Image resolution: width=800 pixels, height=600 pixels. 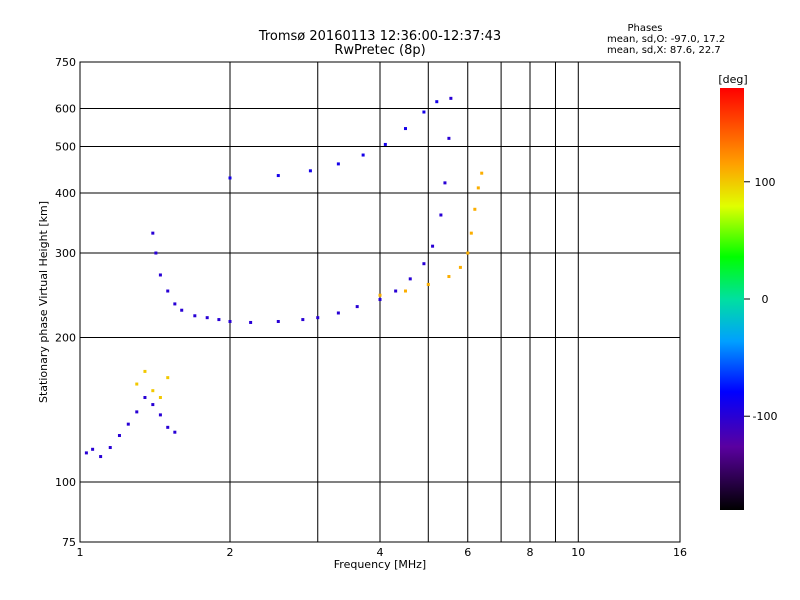 I want to click on x-tick-label: 8, so click(x=530, y=552).